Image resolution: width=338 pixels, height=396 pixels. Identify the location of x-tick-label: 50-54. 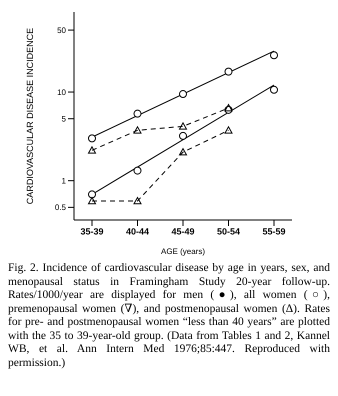
(228, 231).